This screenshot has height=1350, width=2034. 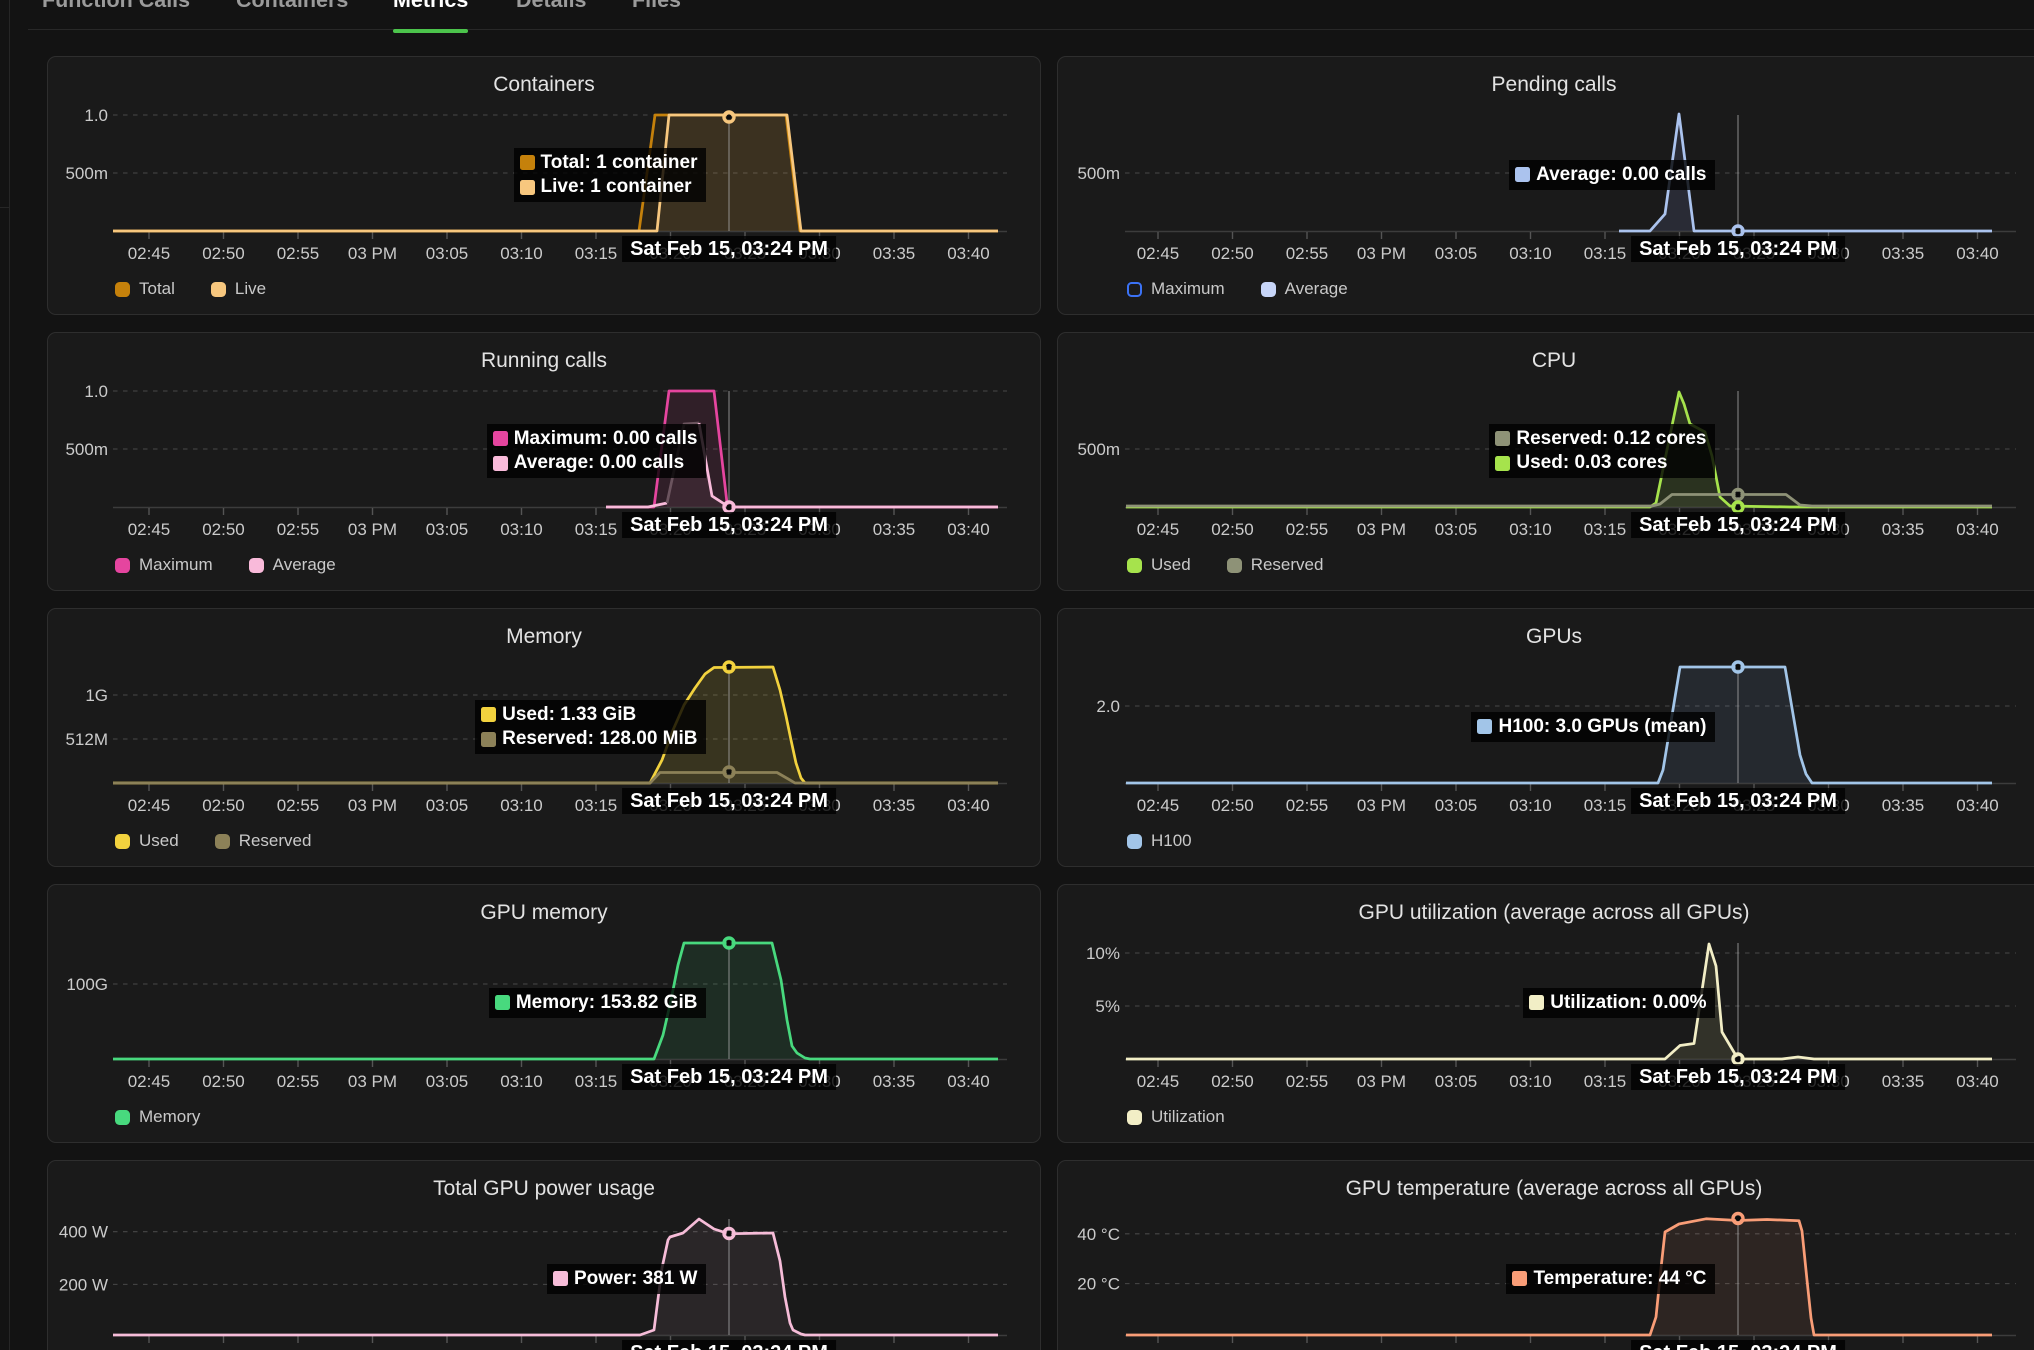 What do you see at coordinates (1107, 1006) in the screenshot?
I see `svg-text: 5%` at bounding box center [1107, 1006].